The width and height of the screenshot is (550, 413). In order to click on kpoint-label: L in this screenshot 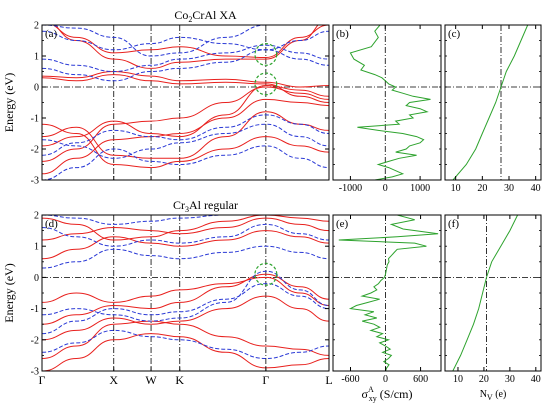, I will do `click(328, 380)`.